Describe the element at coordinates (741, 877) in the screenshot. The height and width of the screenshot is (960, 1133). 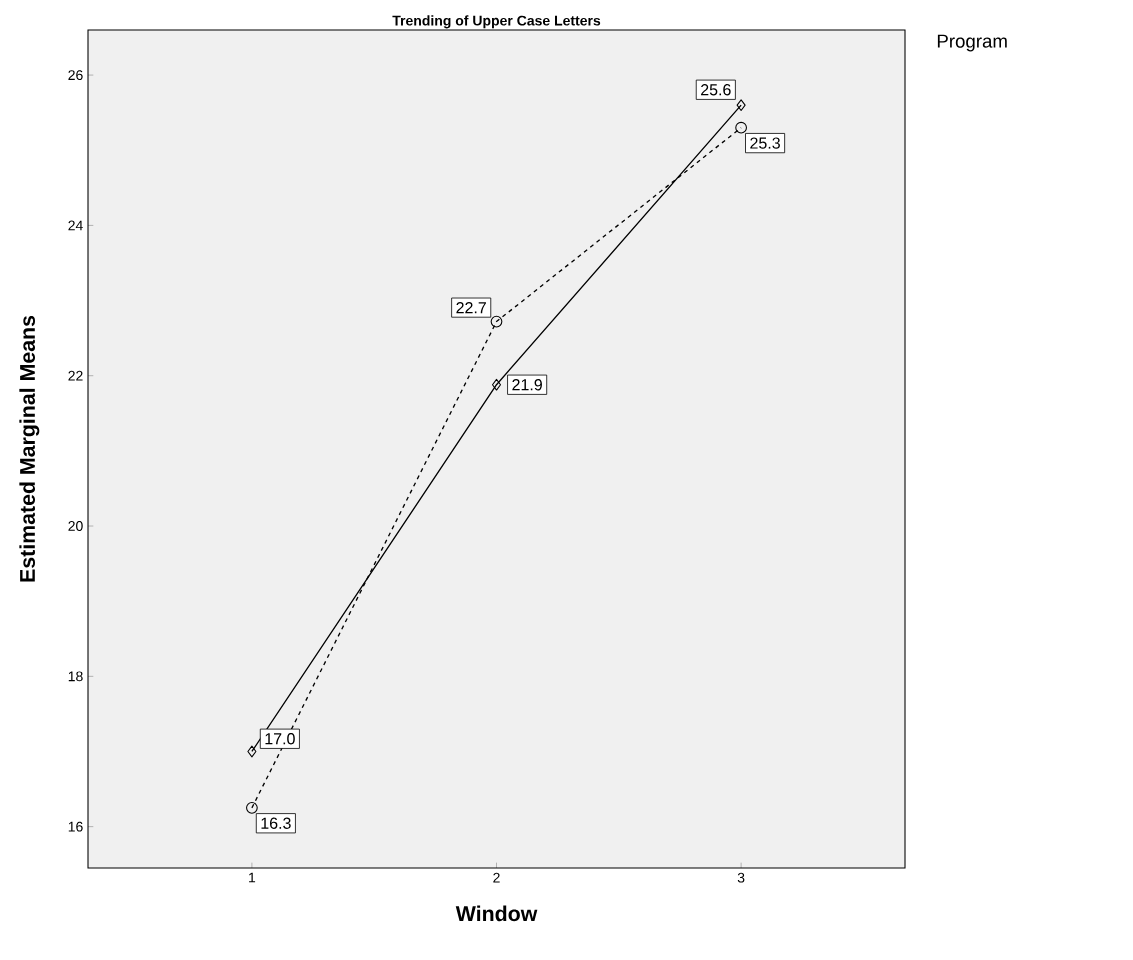
I see `x-tick-label: 3` at that location.